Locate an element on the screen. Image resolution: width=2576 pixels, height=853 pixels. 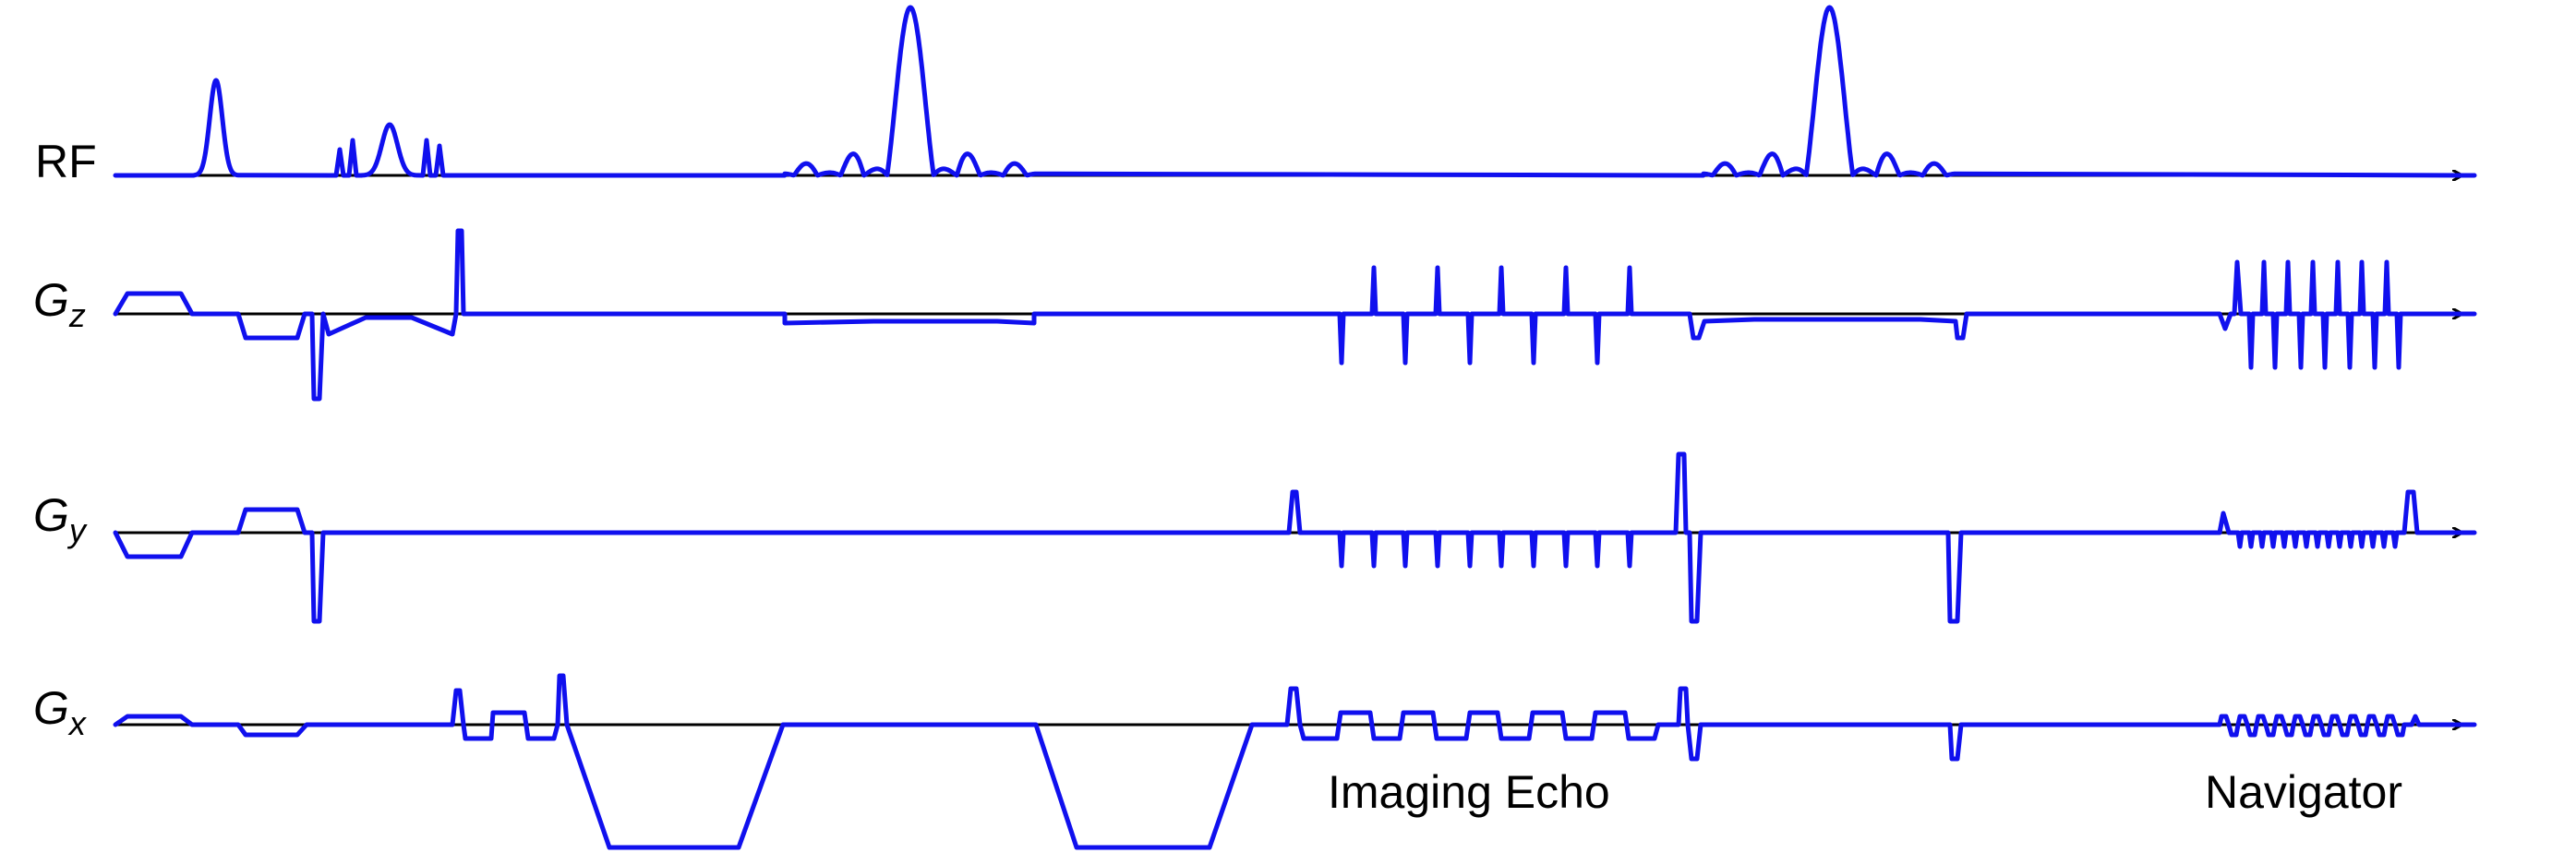
imaging-echo-label: Imaging Echo is located at coordinates (1469, 792).